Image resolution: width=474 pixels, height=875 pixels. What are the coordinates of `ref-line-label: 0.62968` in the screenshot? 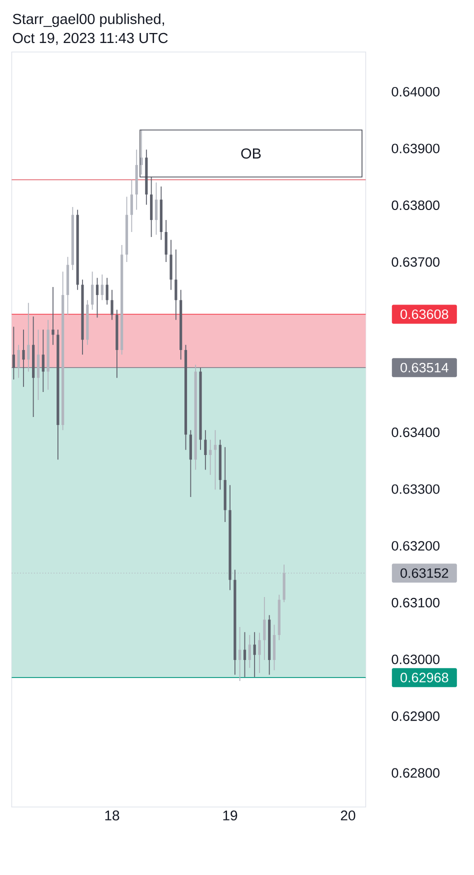 It's located at (424, 677).